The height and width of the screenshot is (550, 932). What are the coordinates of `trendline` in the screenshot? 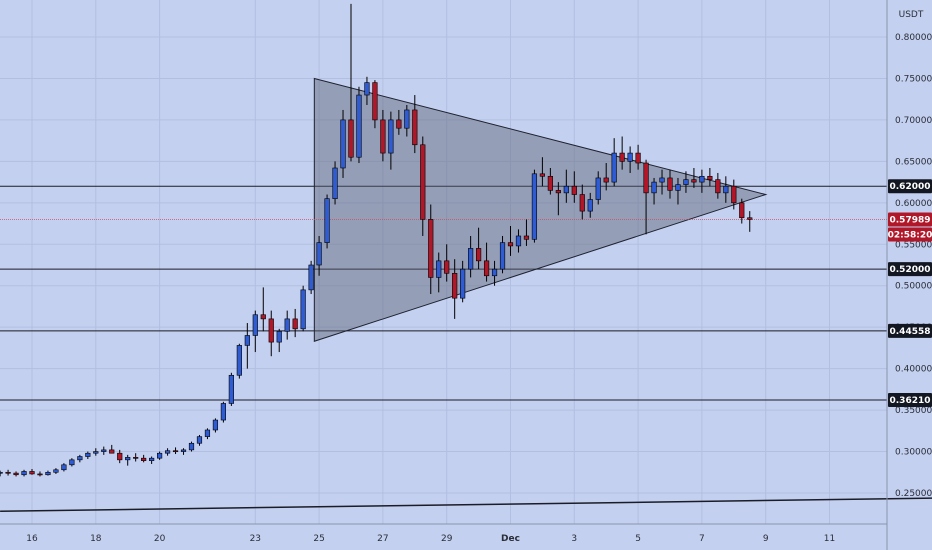 It's located at (466, 504).